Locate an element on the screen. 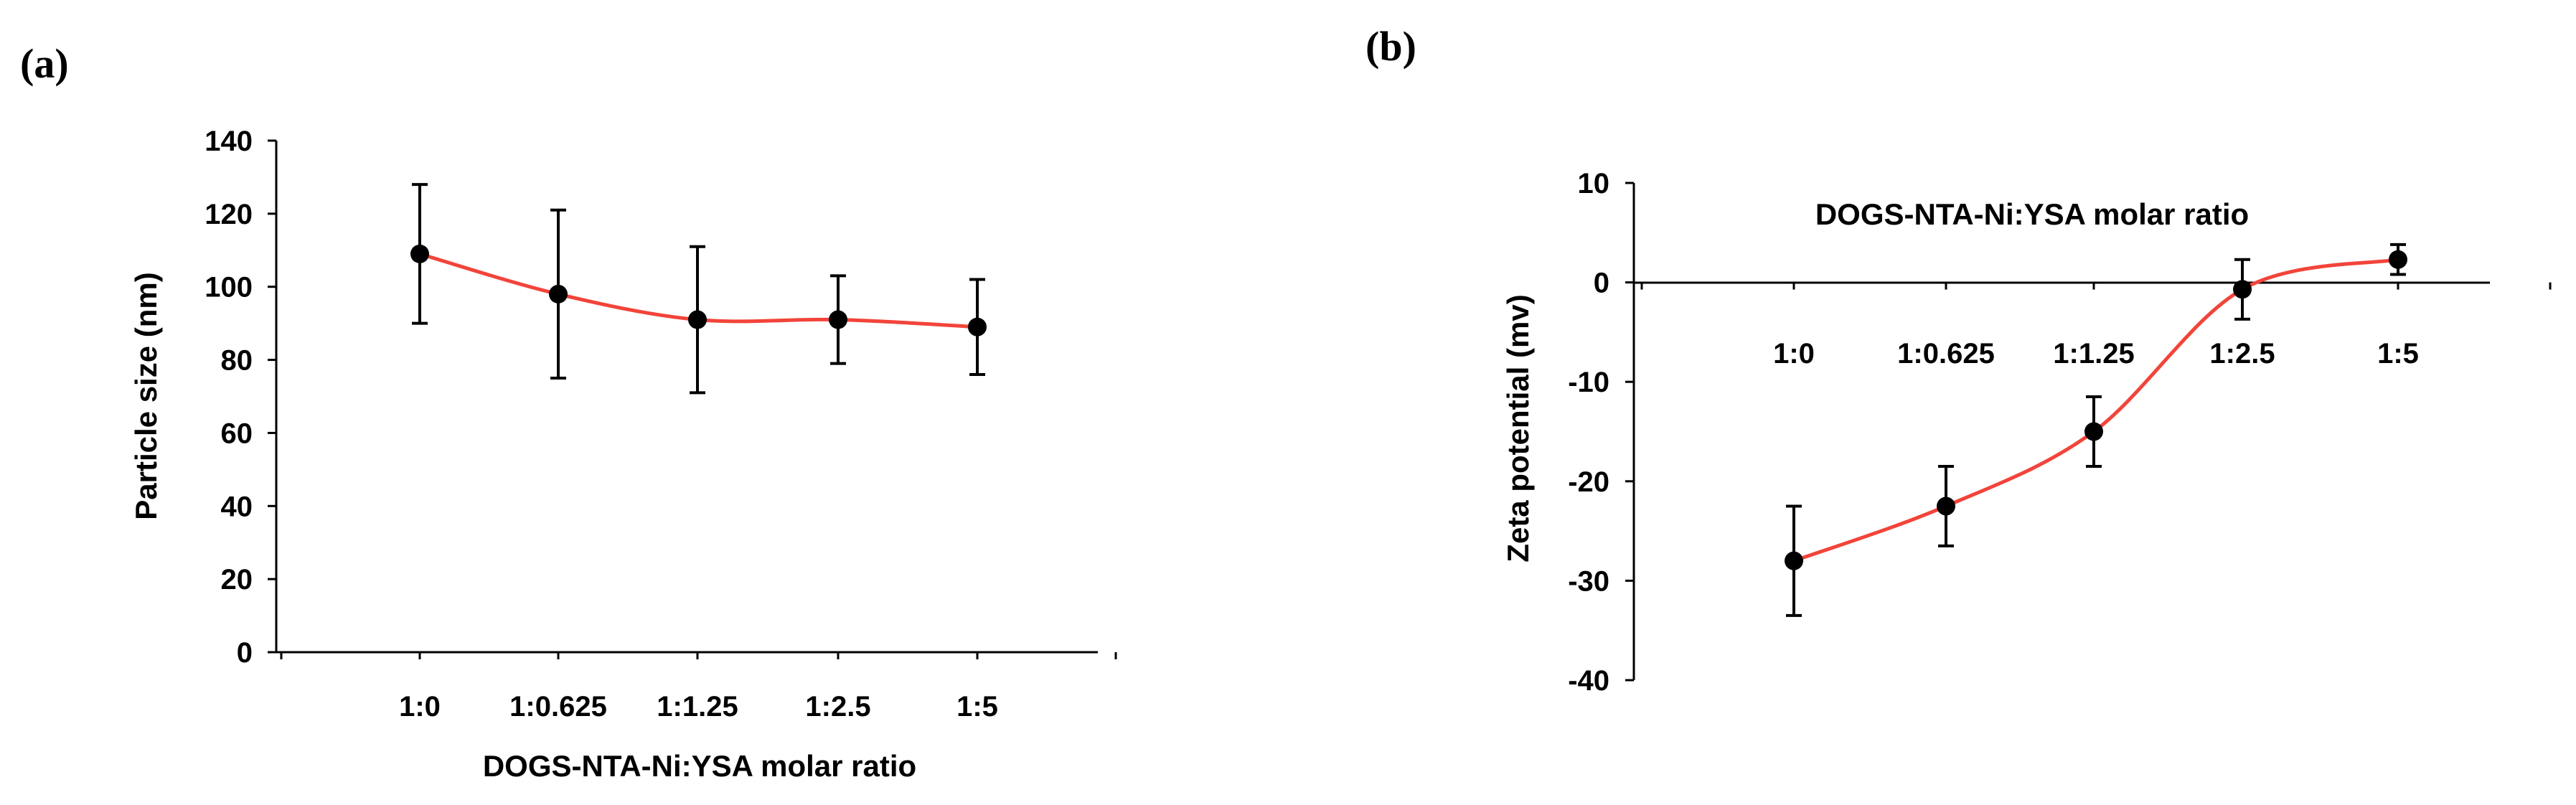 This screenshot has height=805, width=2576. error-bars-a is located at coordinates (698, 289).